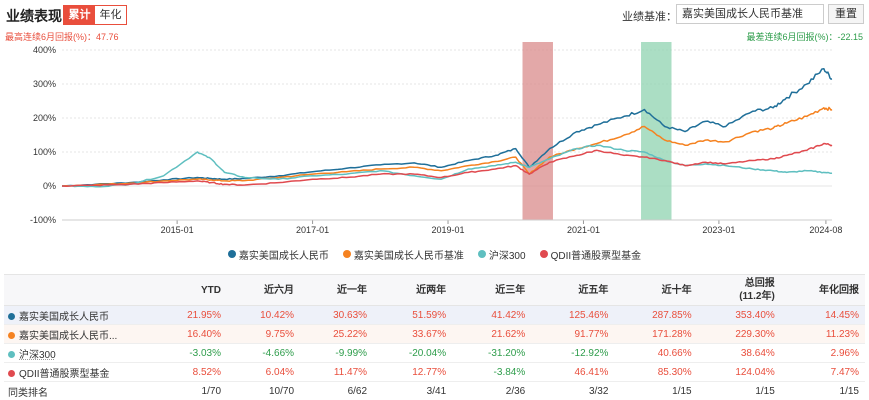 The width and height of the screenshot is (869, 400). Describe the element at coordinates (492, 390) in the screenshot. I see `table-cell: 2/36` at that location.